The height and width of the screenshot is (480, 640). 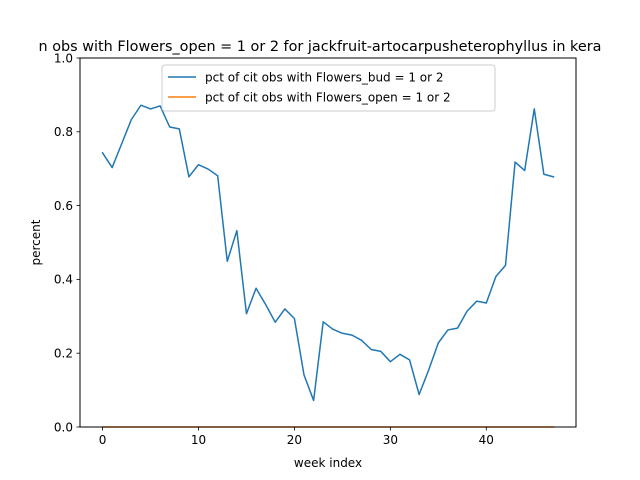 I want to click on y-tick-label: 0.6, so click(x=63, y=206).